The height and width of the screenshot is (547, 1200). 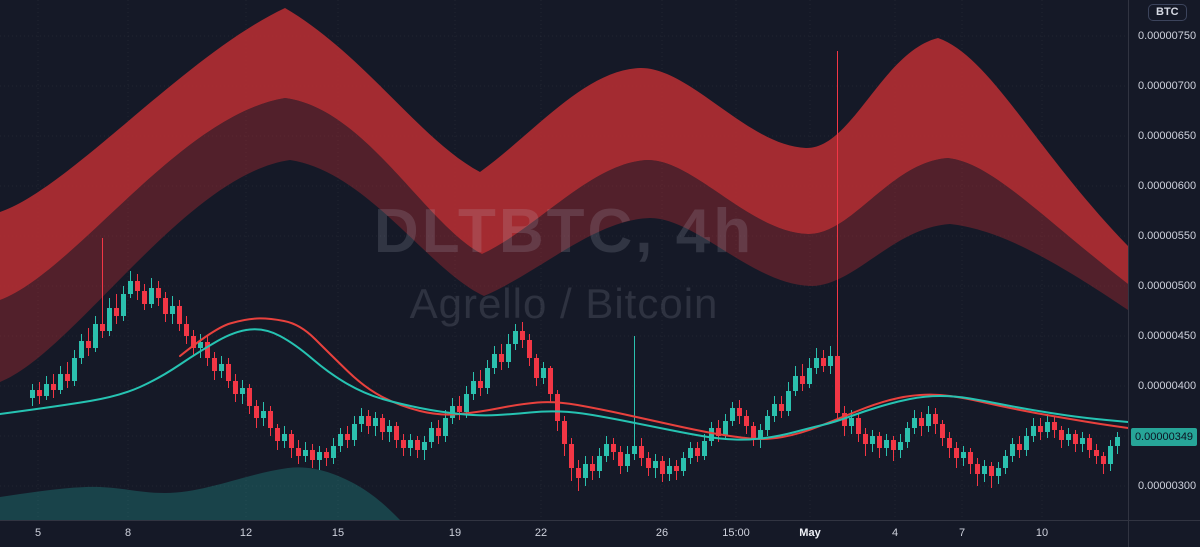 What do you see at coordinates (200, 493) in the screenshot?
I see `teal-area-indicator` at bounding box center [200, 493].